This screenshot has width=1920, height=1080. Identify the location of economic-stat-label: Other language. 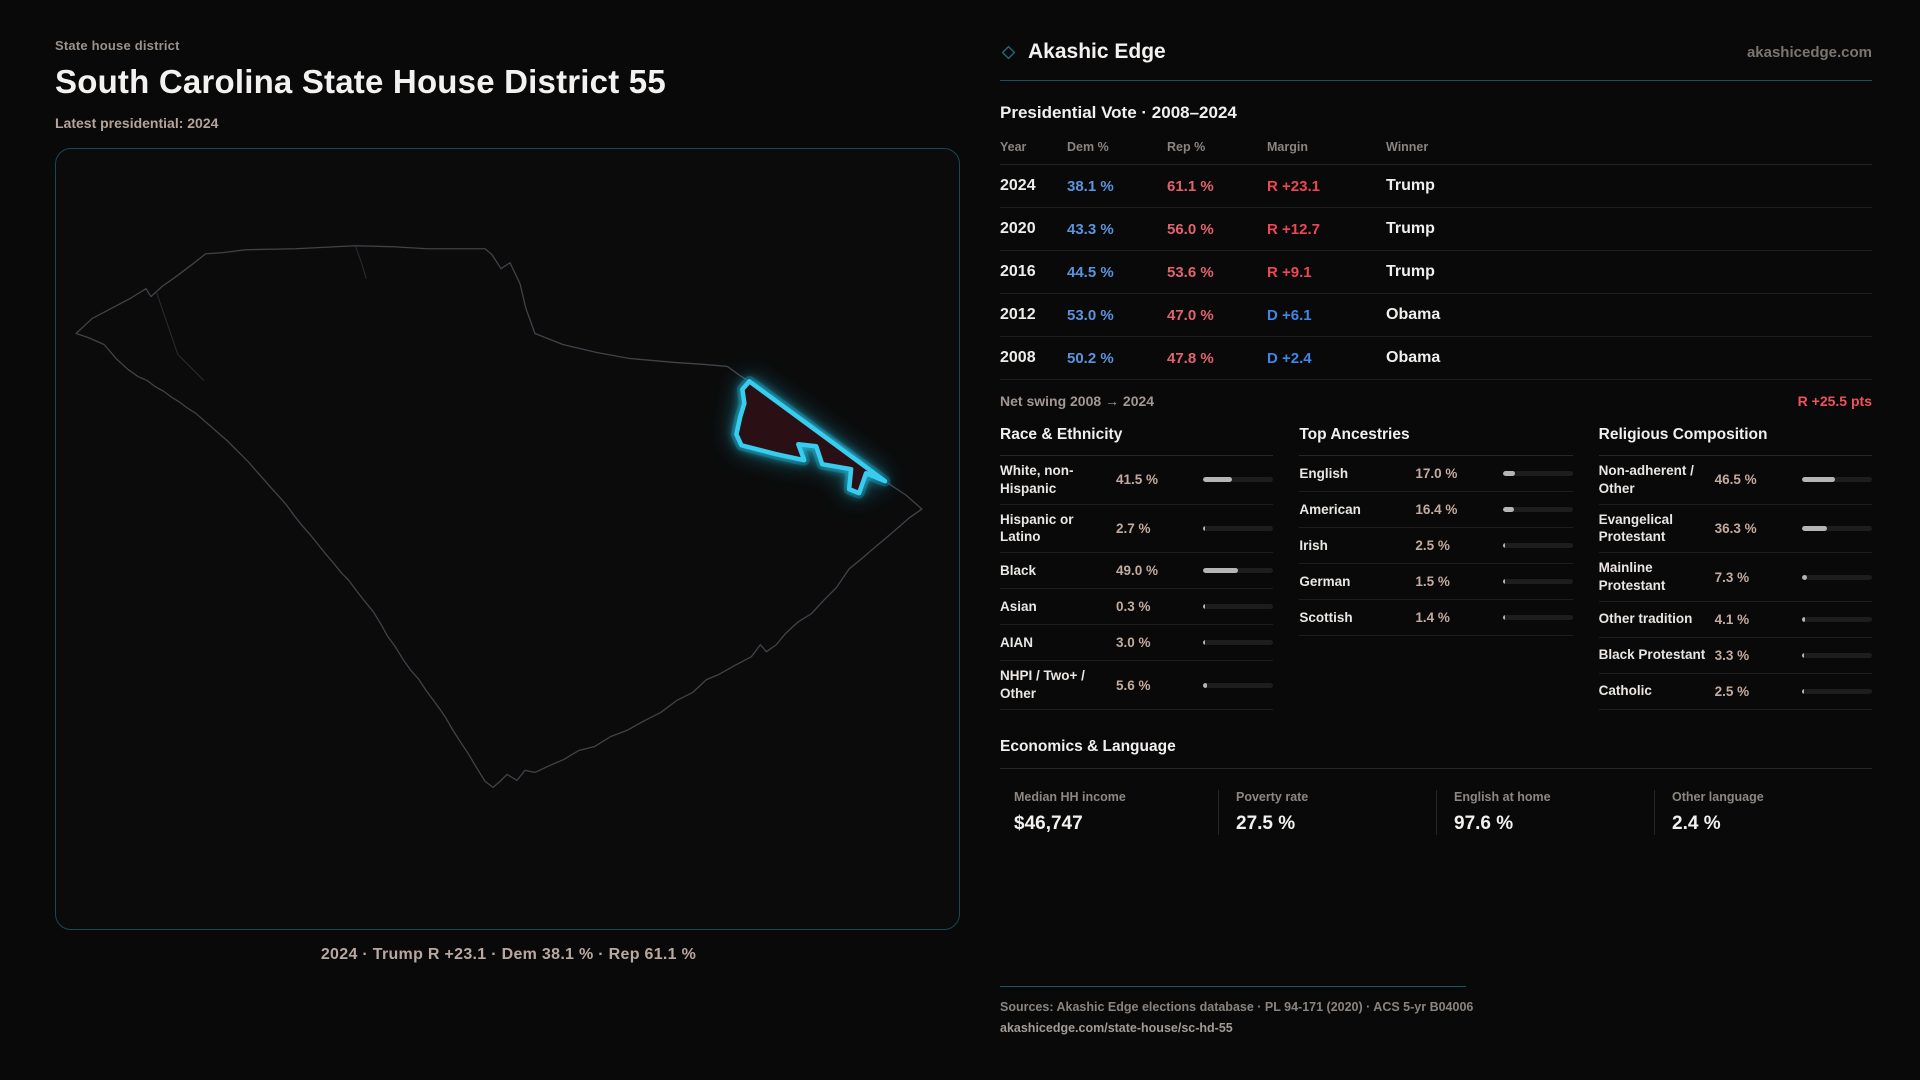
(1718, 796).